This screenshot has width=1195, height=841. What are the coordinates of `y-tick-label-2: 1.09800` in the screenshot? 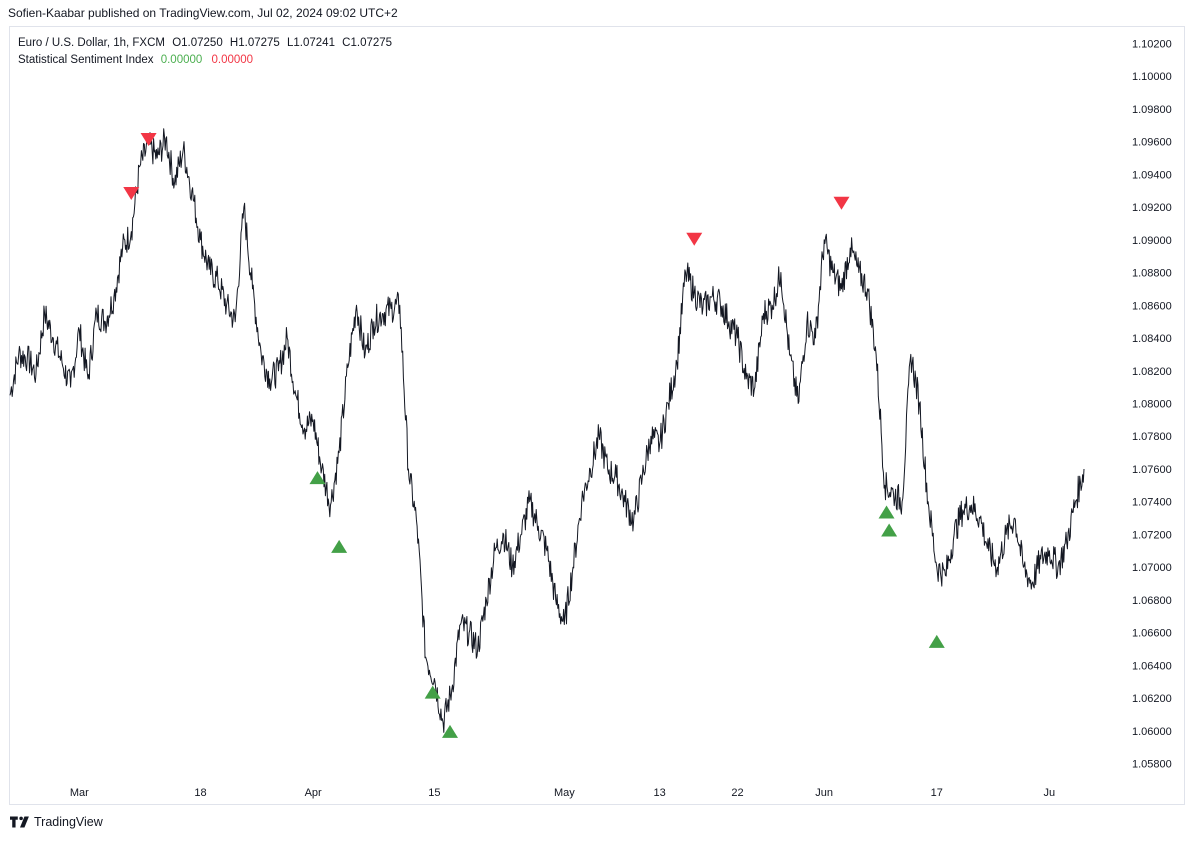 It's located at (1152, 110).